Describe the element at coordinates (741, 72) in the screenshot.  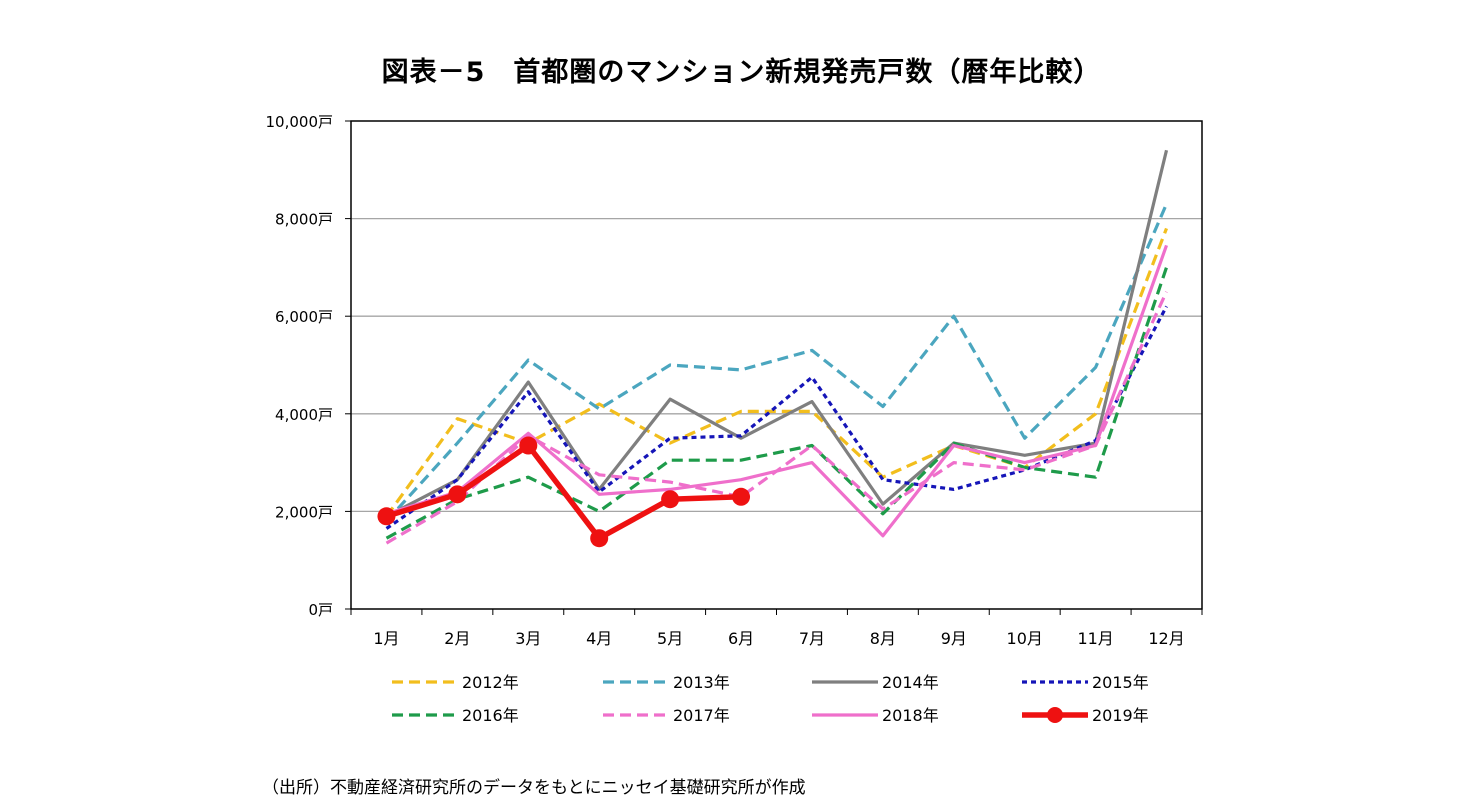
I see `chart-title: 図表－5 首都圏のマンション新規発売戸数（暦年比較）` at that location.